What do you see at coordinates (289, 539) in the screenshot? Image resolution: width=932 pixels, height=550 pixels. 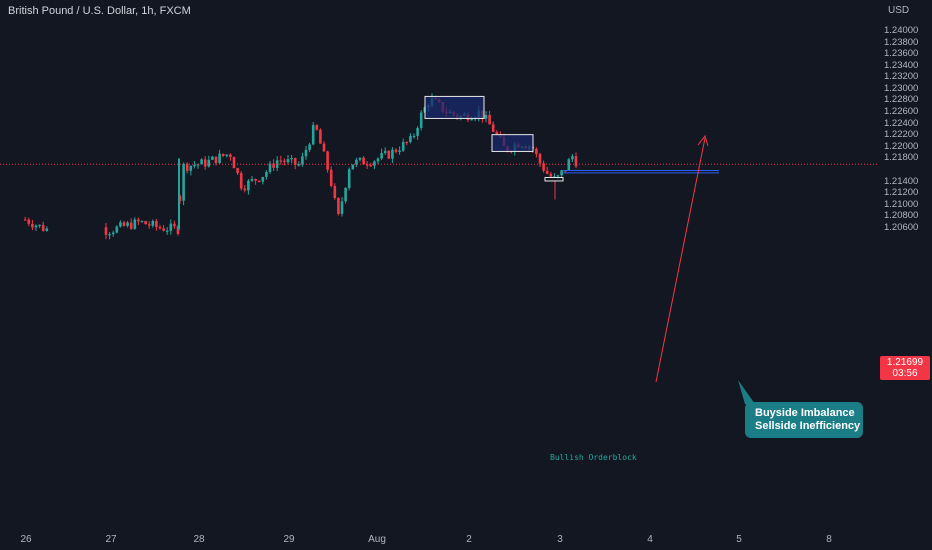 I see `time-tick-label: 29` at bounding box center [289, 539].